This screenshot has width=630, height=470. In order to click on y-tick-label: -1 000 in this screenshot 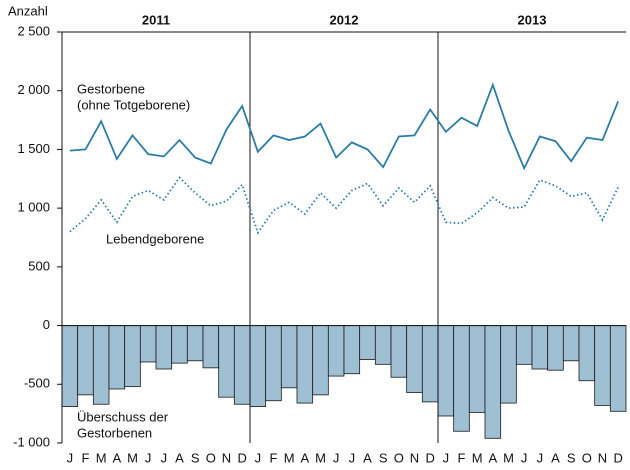, I will do `click(31, 441)`.